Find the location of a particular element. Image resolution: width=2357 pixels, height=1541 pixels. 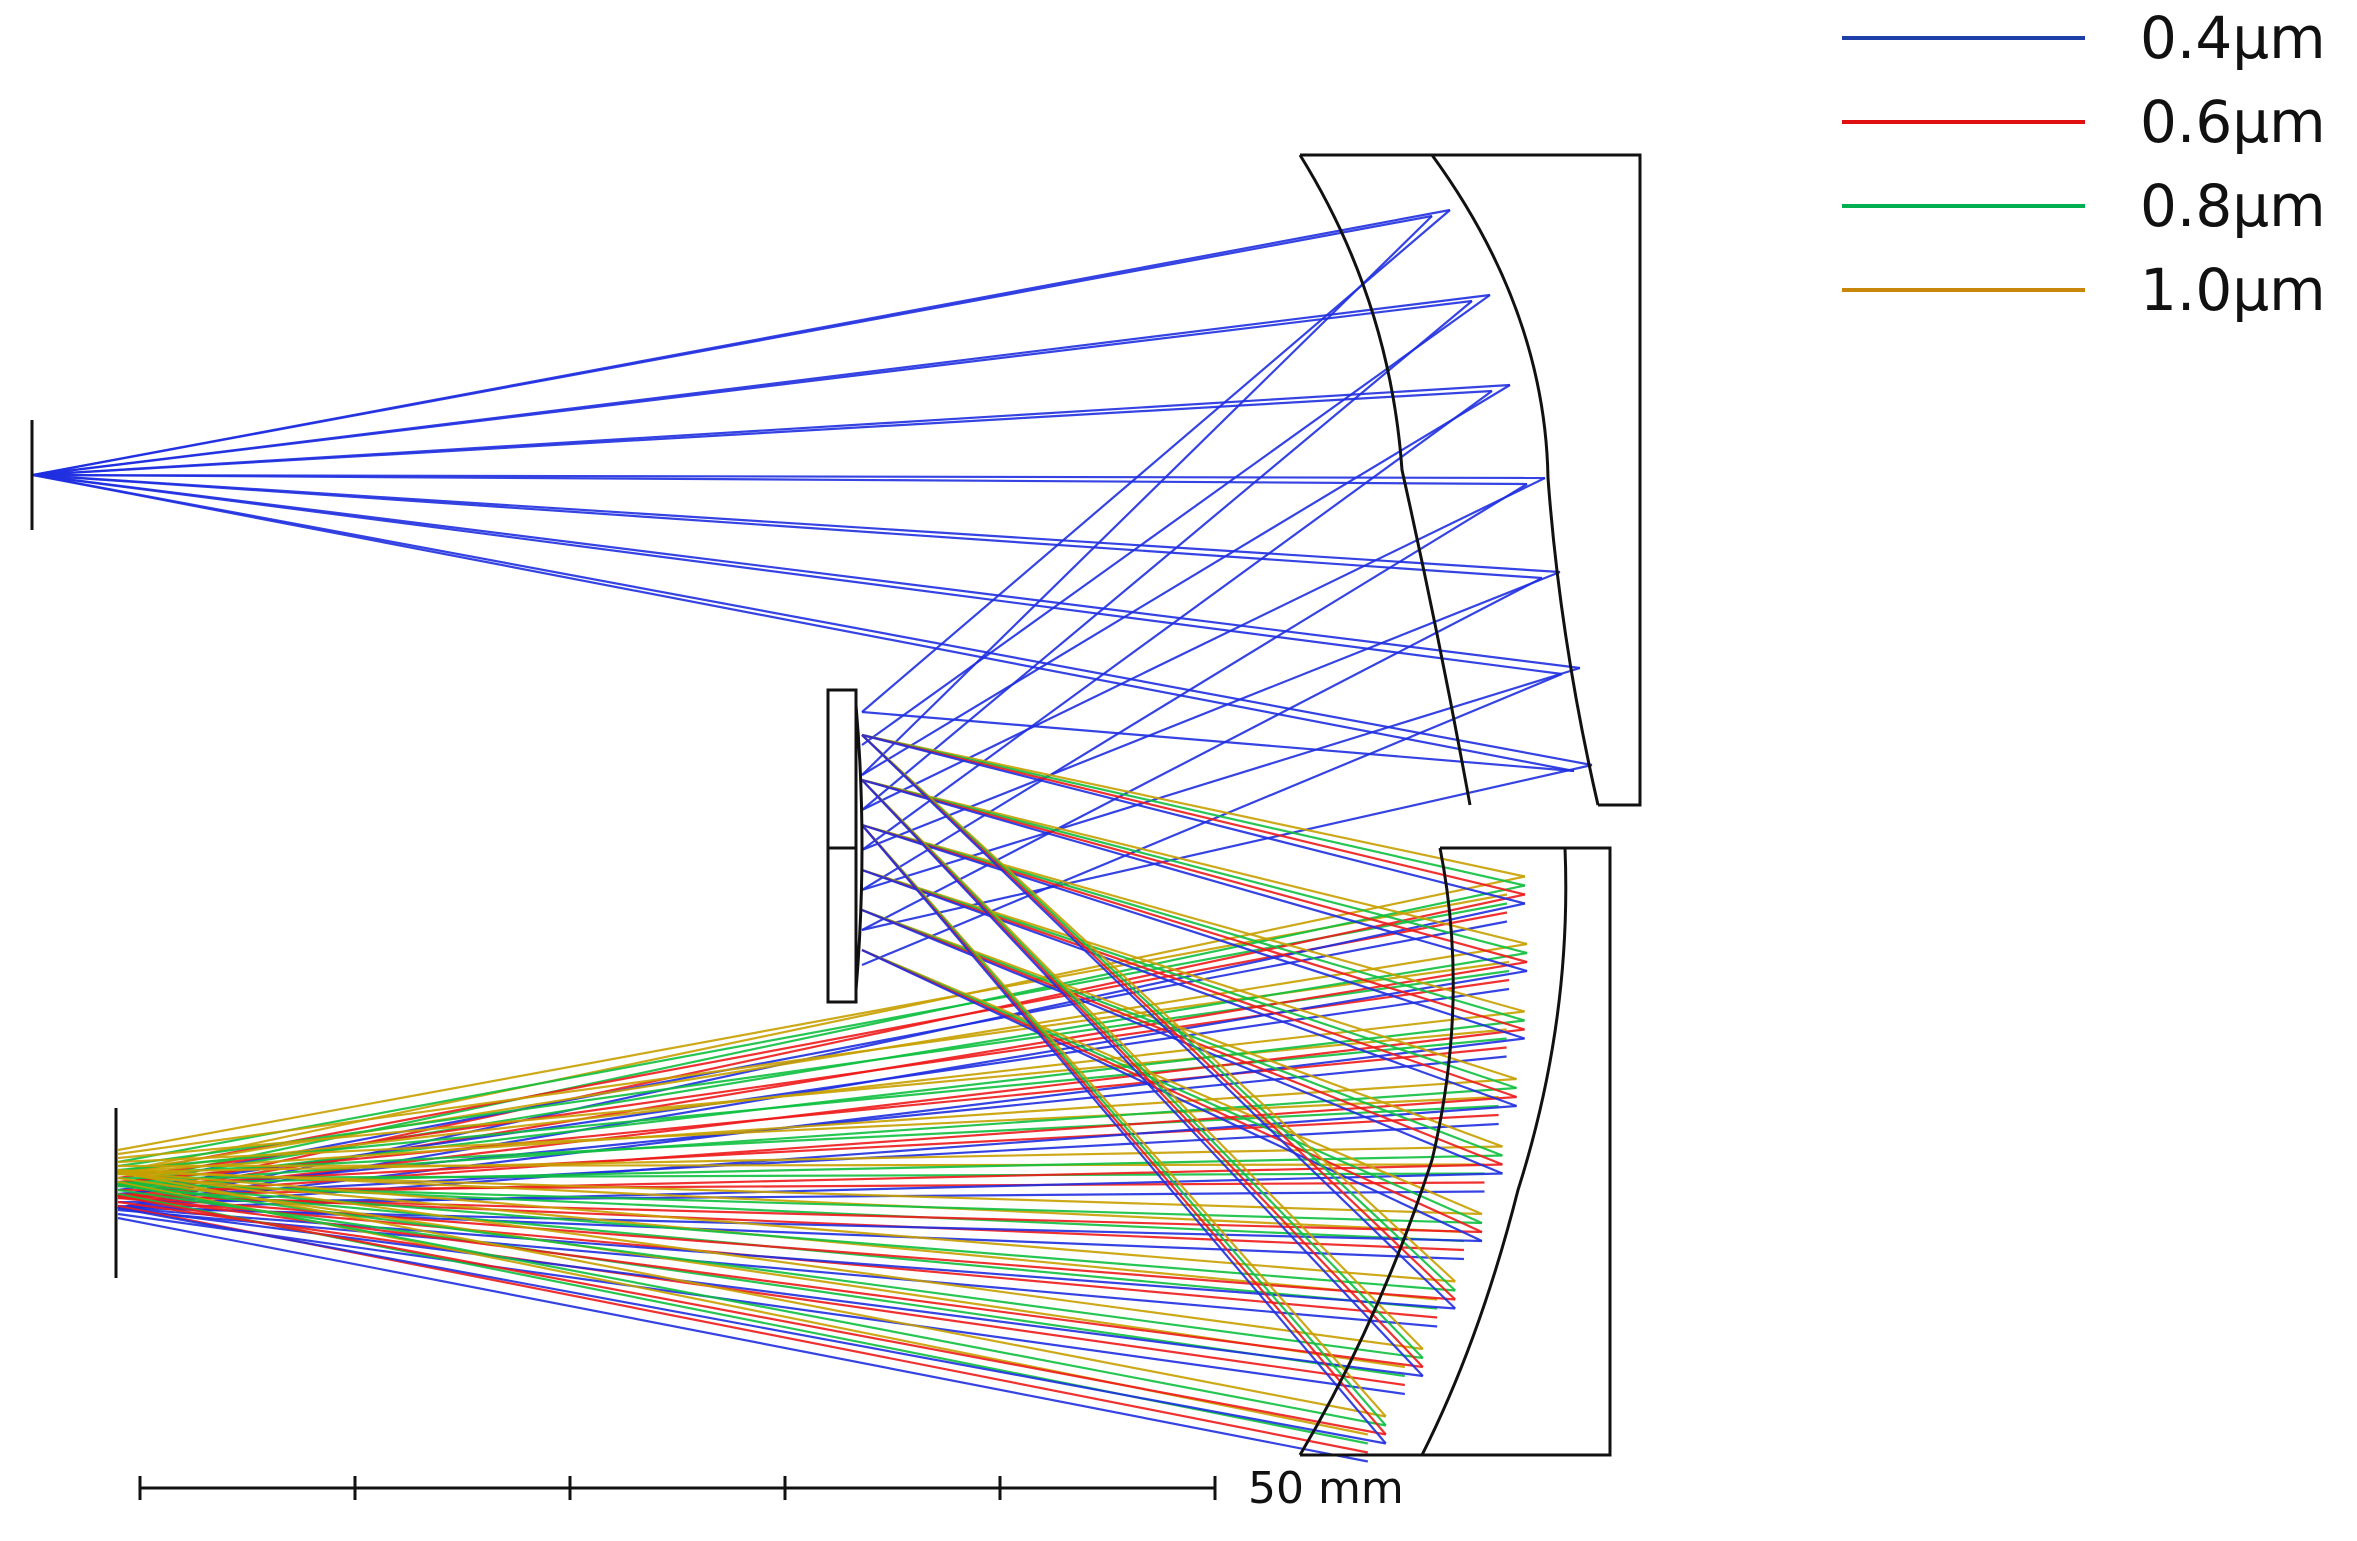

upper-mirror-outer is located at coordinates (1385, 480).